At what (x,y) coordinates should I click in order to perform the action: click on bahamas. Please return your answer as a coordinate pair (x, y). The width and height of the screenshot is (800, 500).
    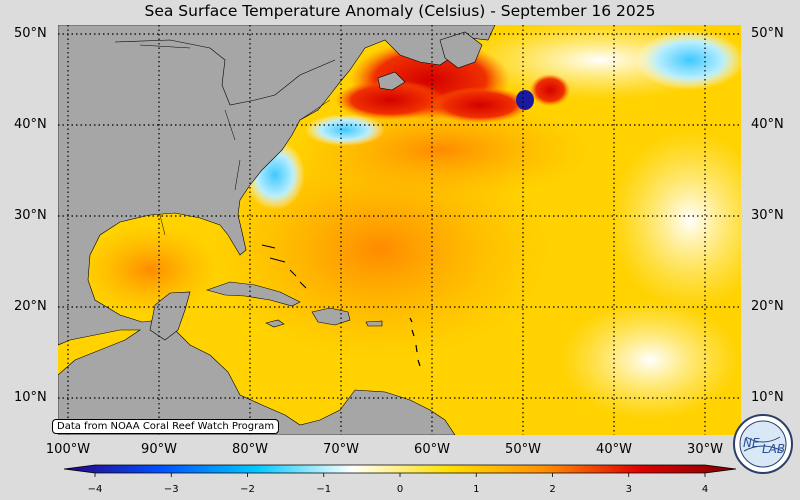
    Looking at the image, I should click on (284, 266).